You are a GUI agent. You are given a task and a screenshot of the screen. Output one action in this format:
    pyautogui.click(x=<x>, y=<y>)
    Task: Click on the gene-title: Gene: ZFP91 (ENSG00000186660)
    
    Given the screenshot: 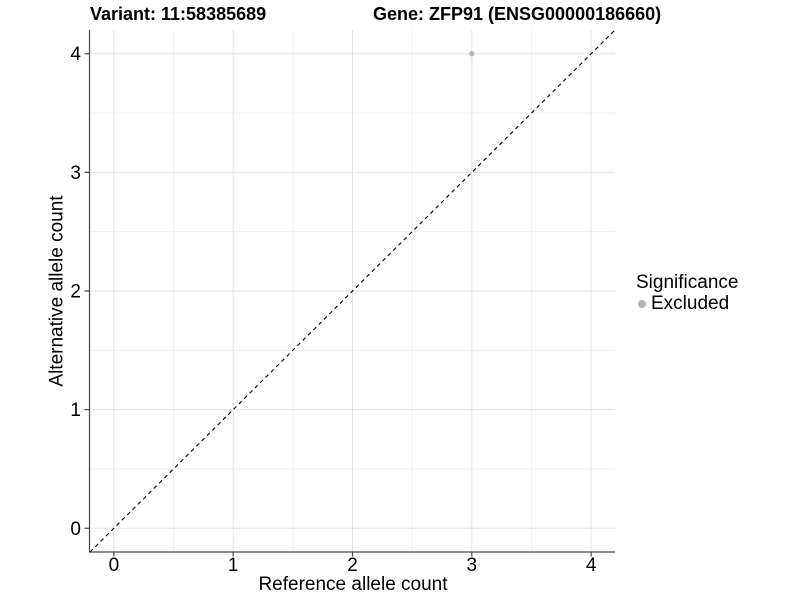 What is the action you would take?
    pyautogui.click(x=517, y=14)
    